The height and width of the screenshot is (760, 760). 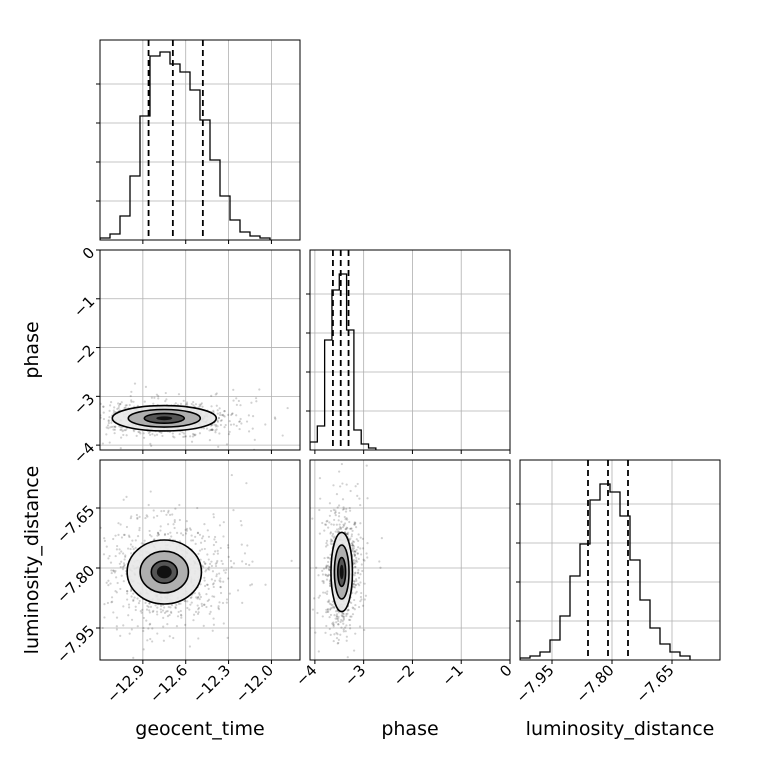 I want to click on contour-line, so click(x=164, y=572).